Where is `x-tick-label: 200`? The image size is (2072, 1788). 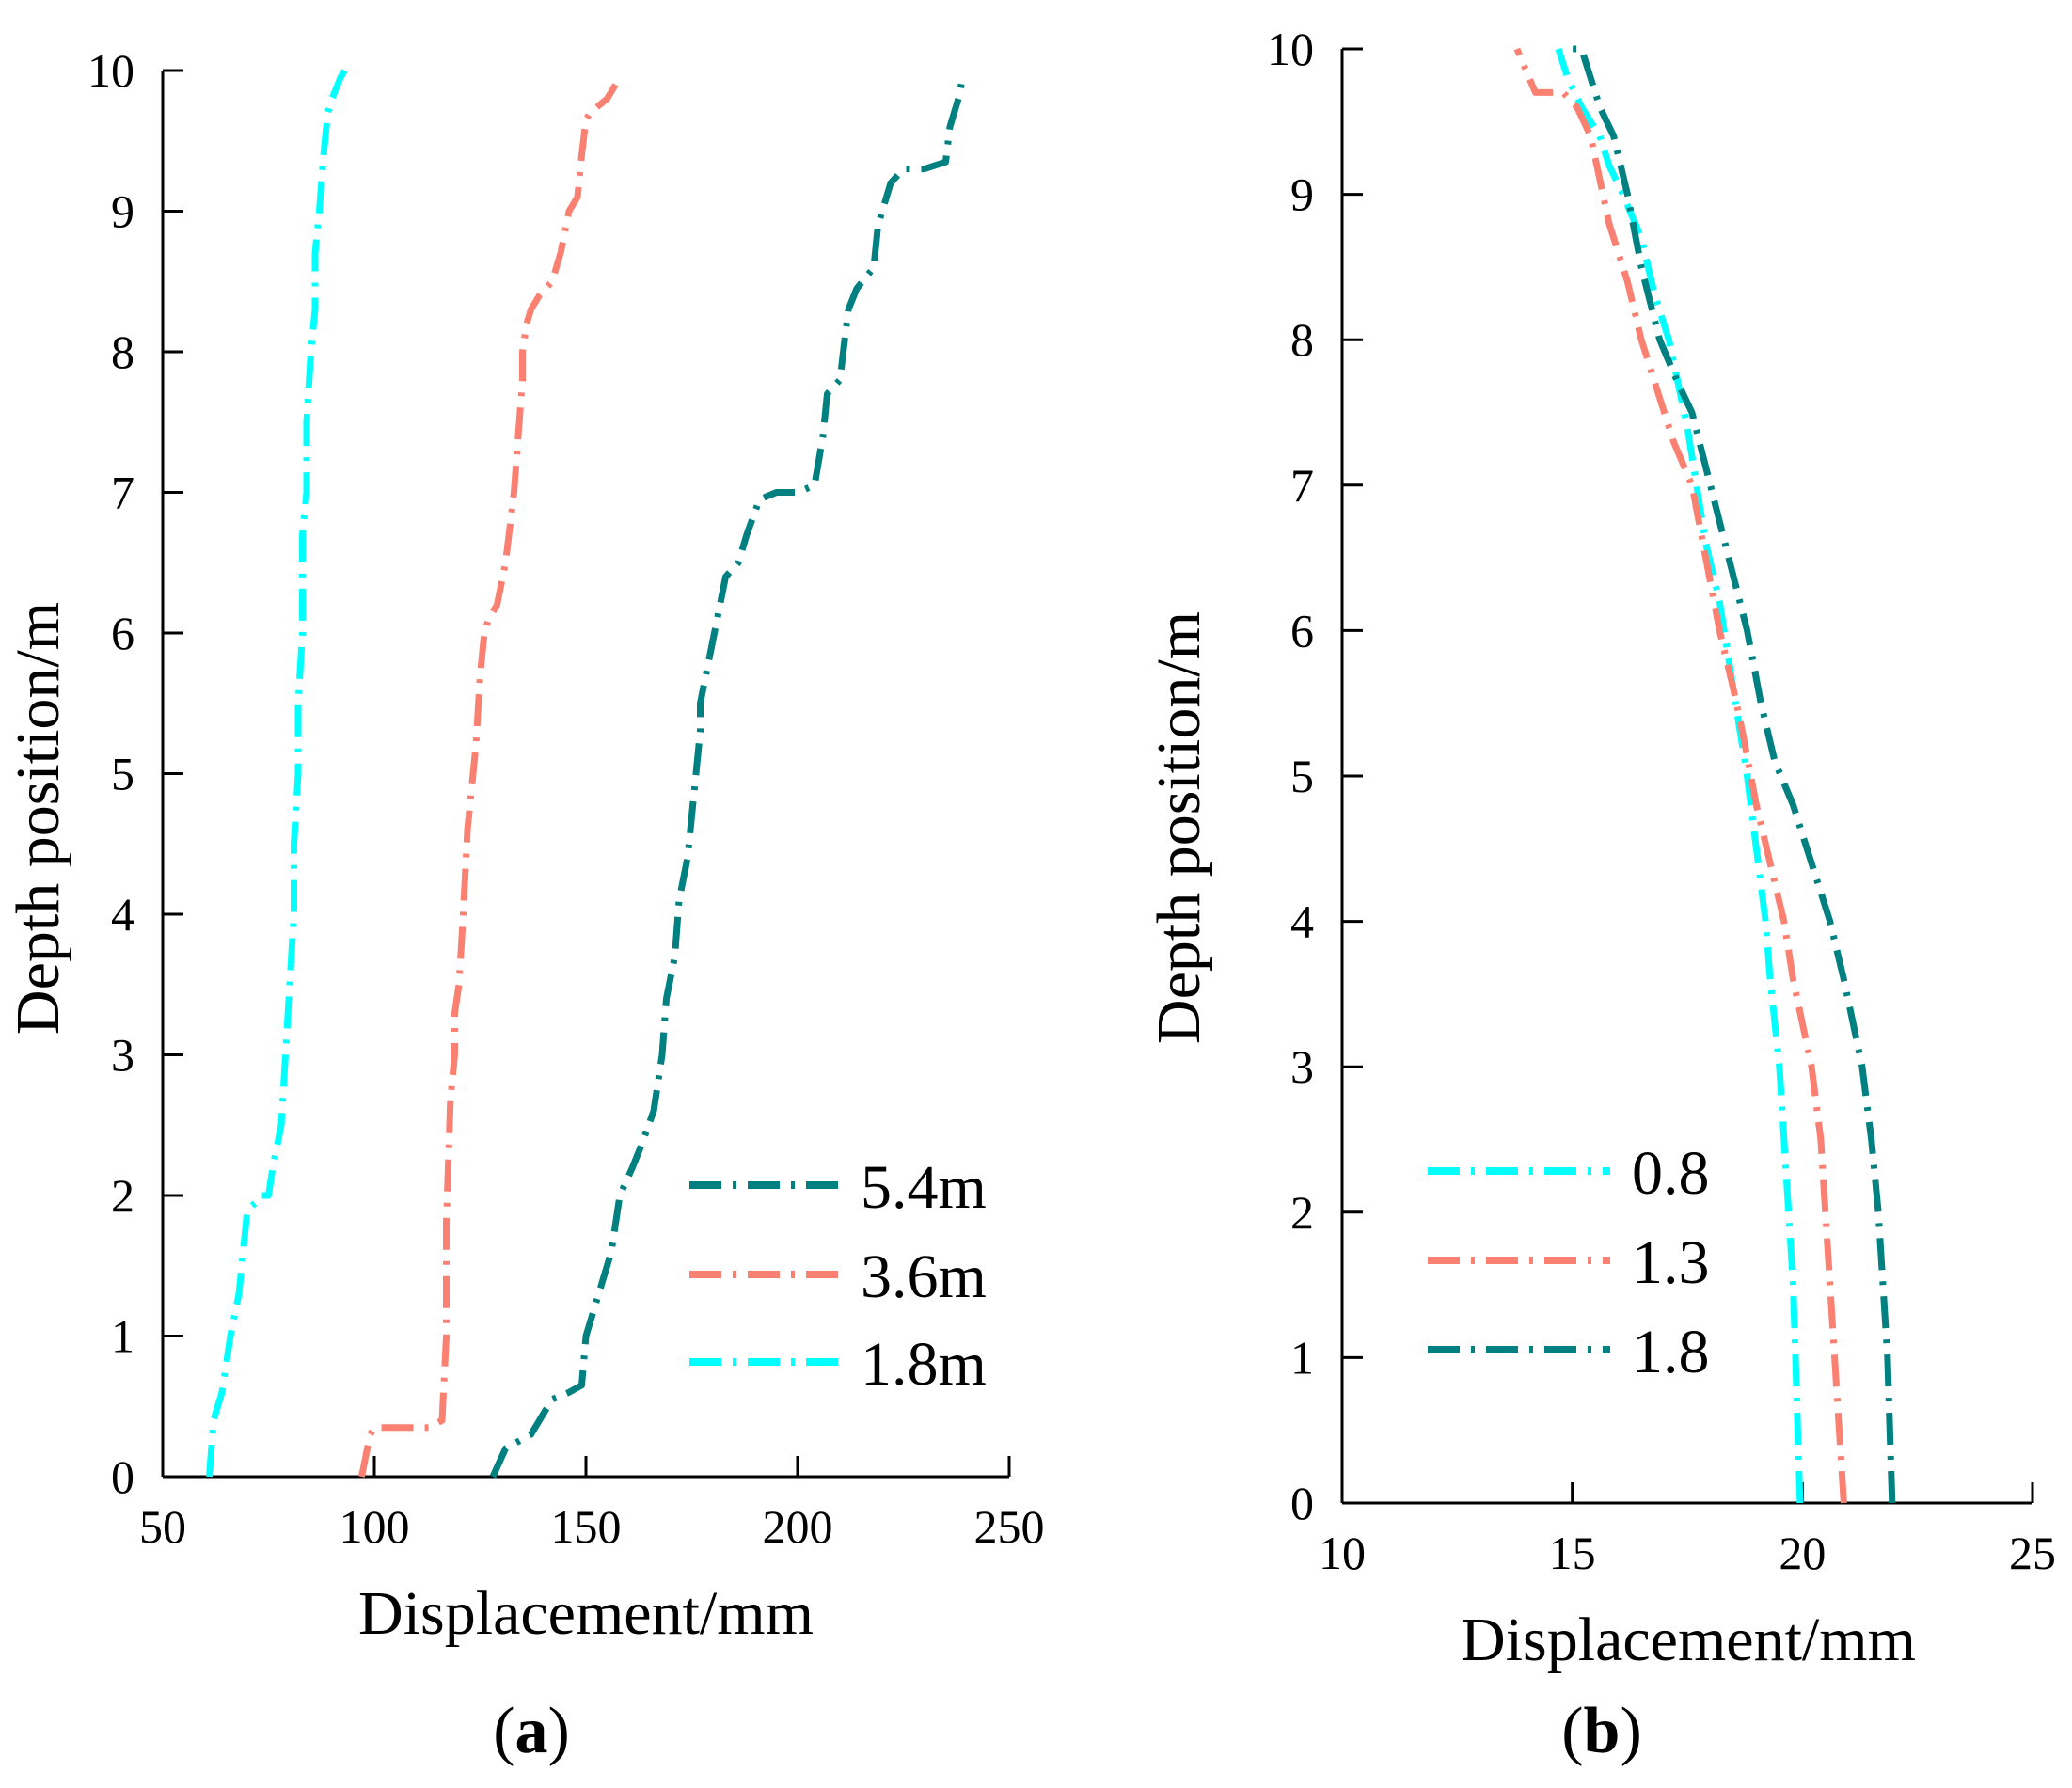 x-tick-label: 200 is located at coordinates (798, 1527).